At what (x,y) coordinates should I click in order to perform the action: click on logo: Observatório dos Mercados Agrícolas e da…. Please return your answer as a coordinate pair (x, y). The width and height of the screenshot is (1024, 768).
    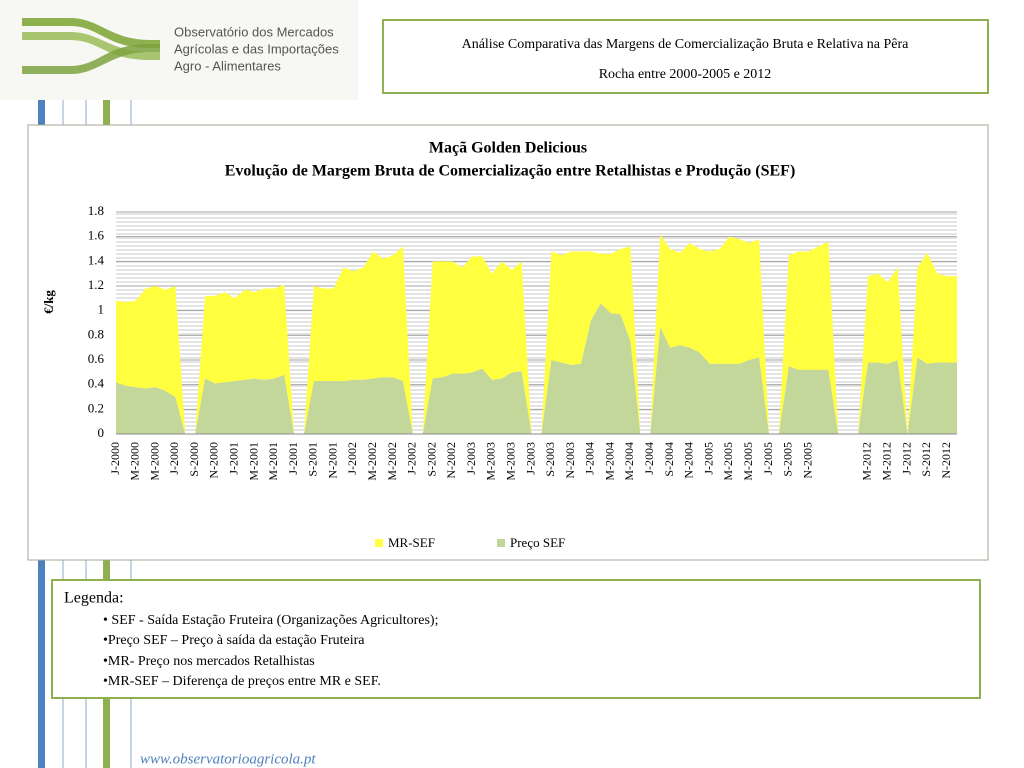
    Looking at the image, I should click on (179, 50).